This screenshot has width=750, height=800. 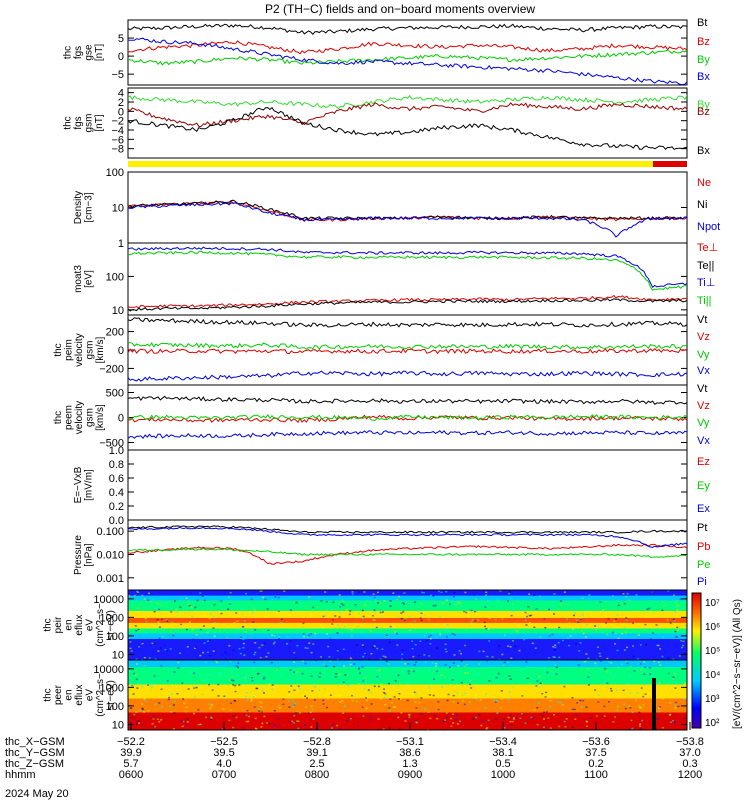 I want to click on x-row-value: 39.1, so click(x=316, y=753).